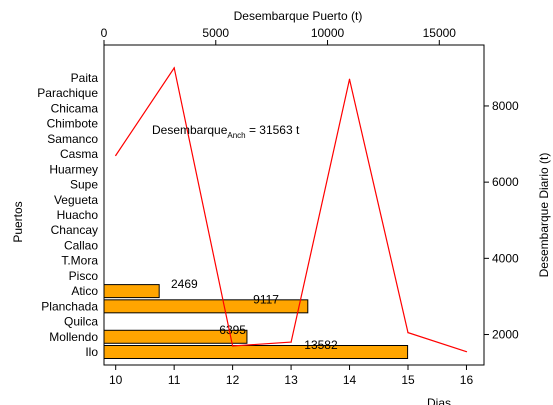  What do you see at coordinates (298, 16) in the screenshot?
I see `top-axis-title: Desembarque Puerto (t)` at bounding box center [298, 16].